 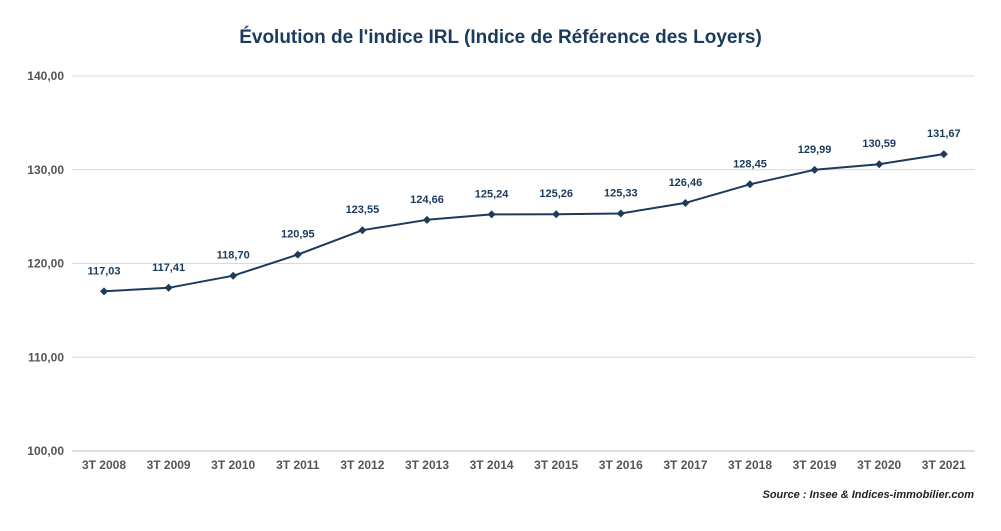 I want to click on y-tick-label: 130,00, so click(x=45, y=170).